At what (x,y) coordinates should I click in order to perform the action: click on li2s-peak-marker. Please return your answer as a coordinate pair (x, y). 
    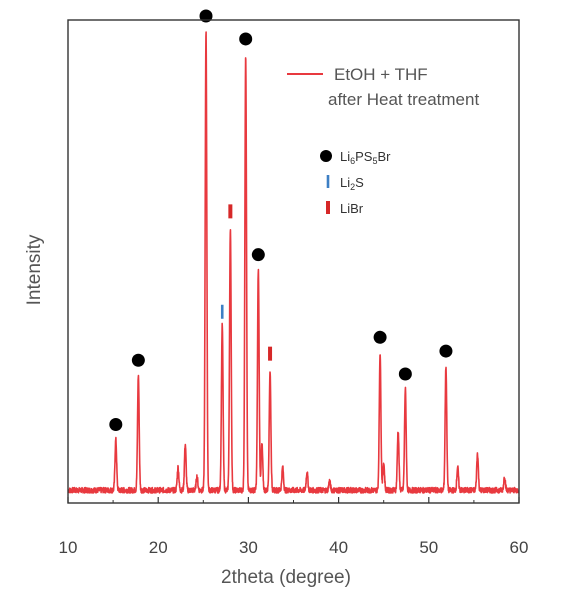
    Looking at the image, I should click on (222, 311).